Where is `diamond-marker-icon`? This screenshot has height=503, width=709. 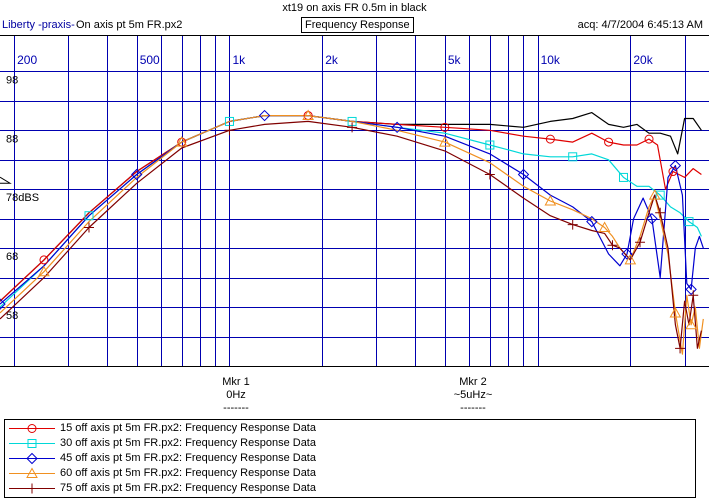 diamond-marker-icon is located at coordinates (32, 458).